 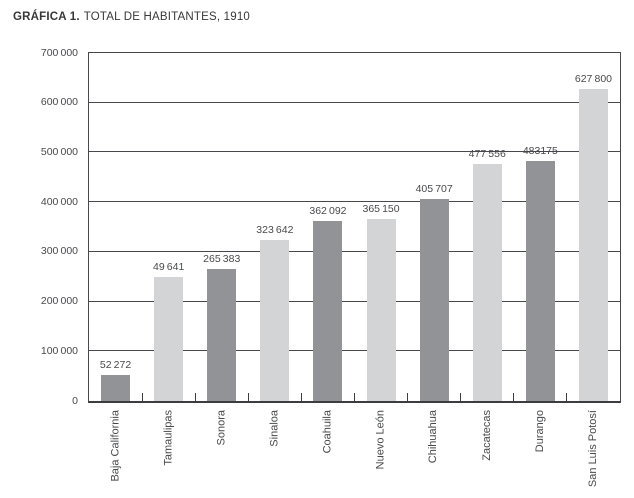 I want to click on chart-title-prefix: GRÁFICA 1., so click(x=46, y=17).